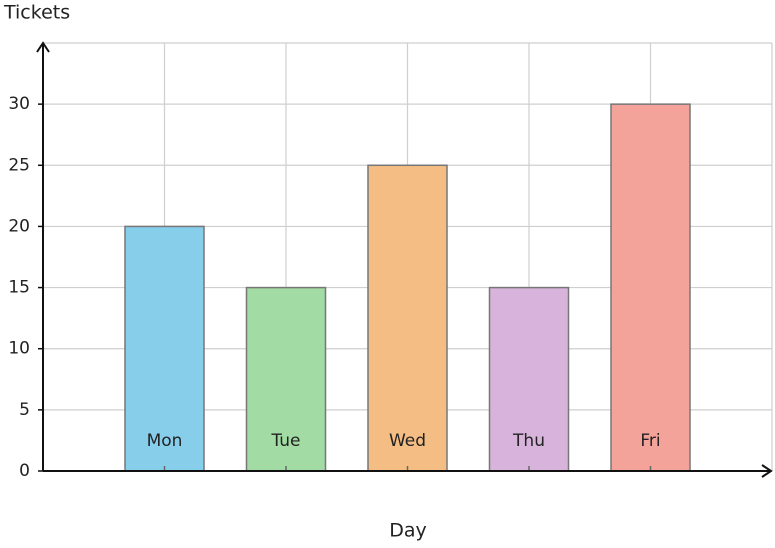 This screenshot has width=775, height=548. Describe the element at coordinates (36, 13) in the screenshot. I see `y-axis-label: Tickets` at that location.